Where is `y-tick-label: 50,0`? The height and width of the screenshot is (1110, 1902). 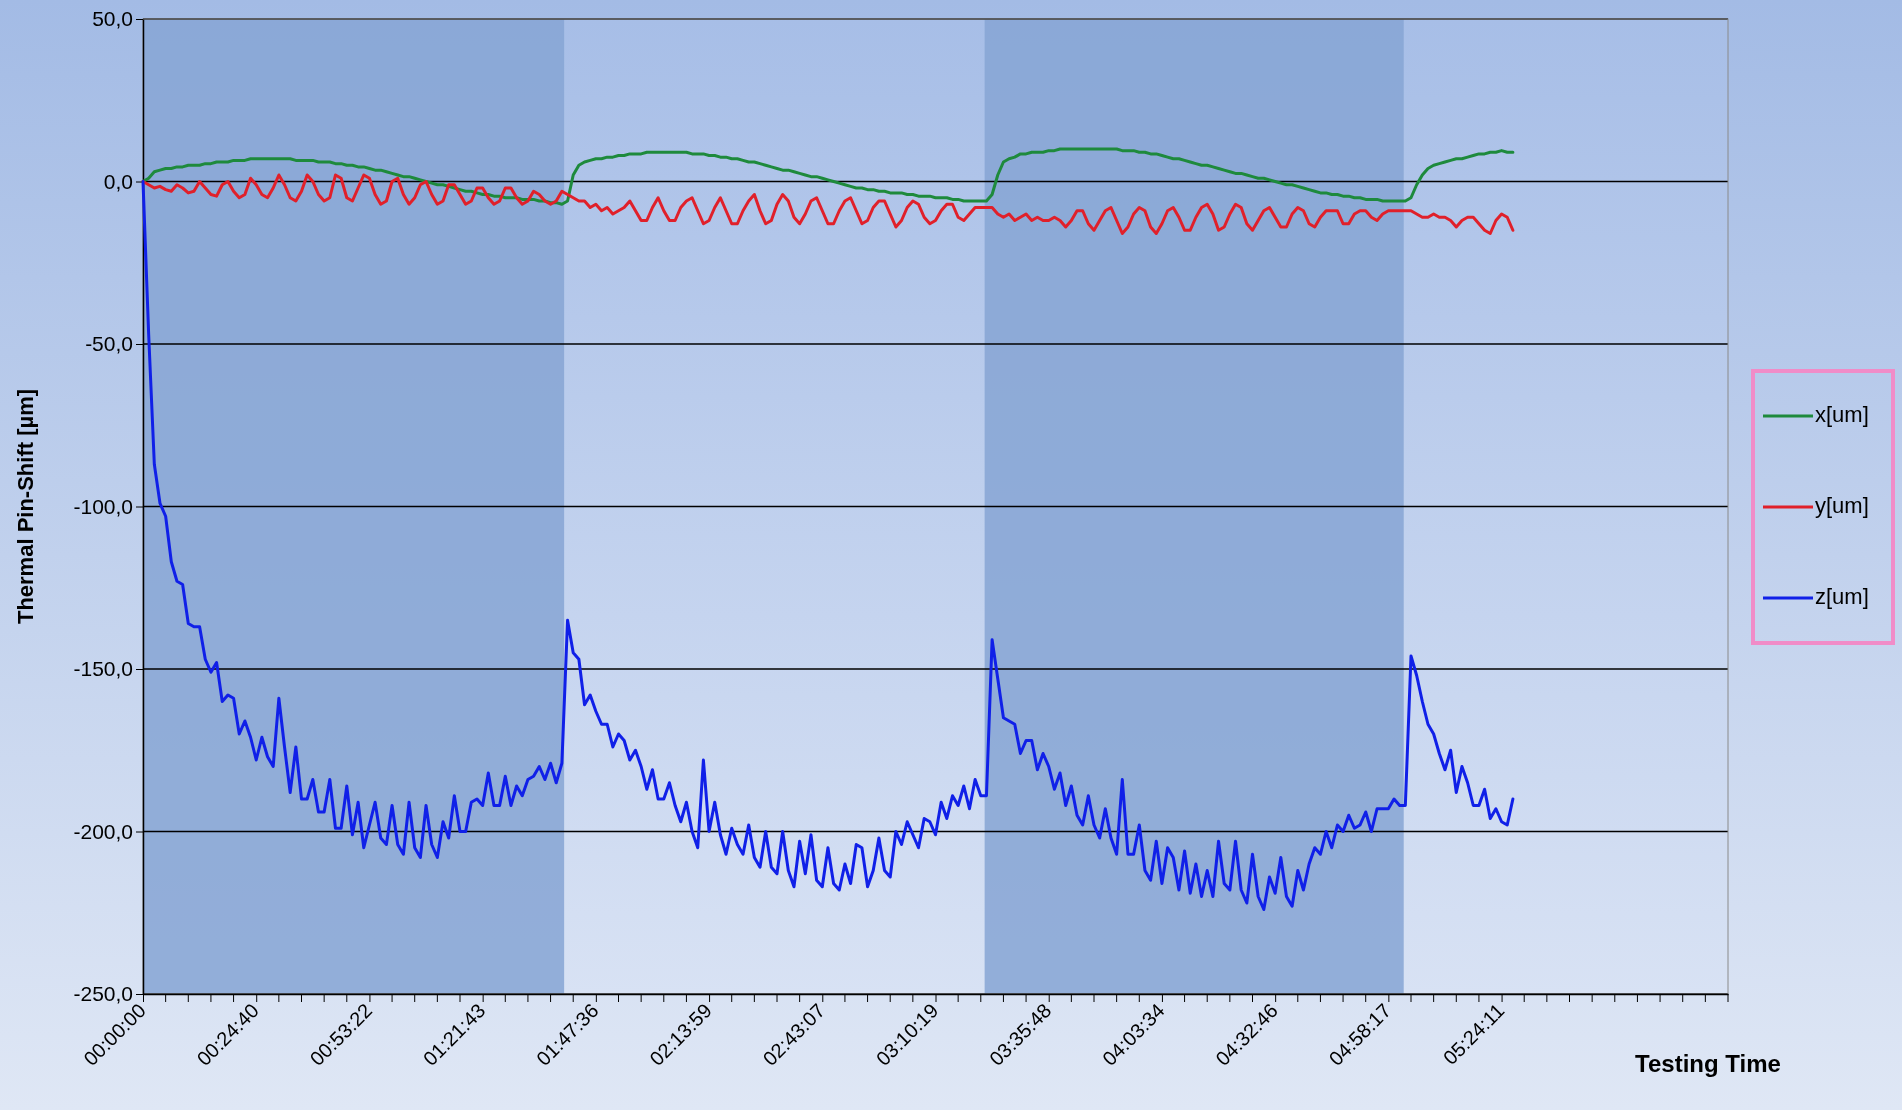 y-tick-label: 50,0 is located at coordinates (112, 19).